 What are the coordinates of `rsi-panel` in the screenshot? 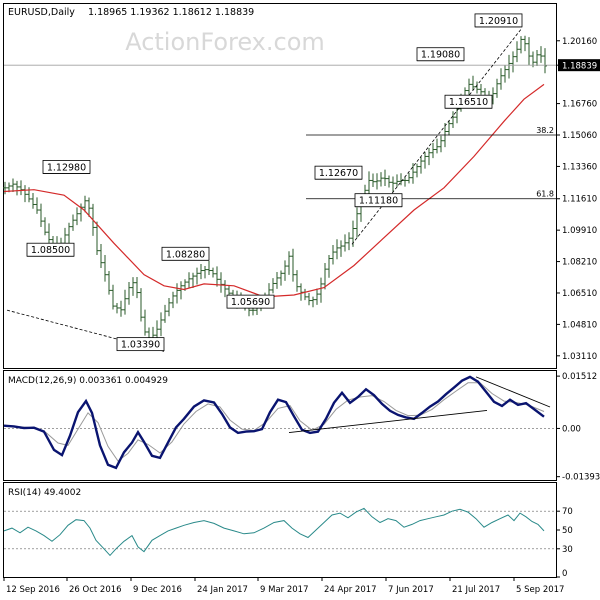 It's located at (280, 530).